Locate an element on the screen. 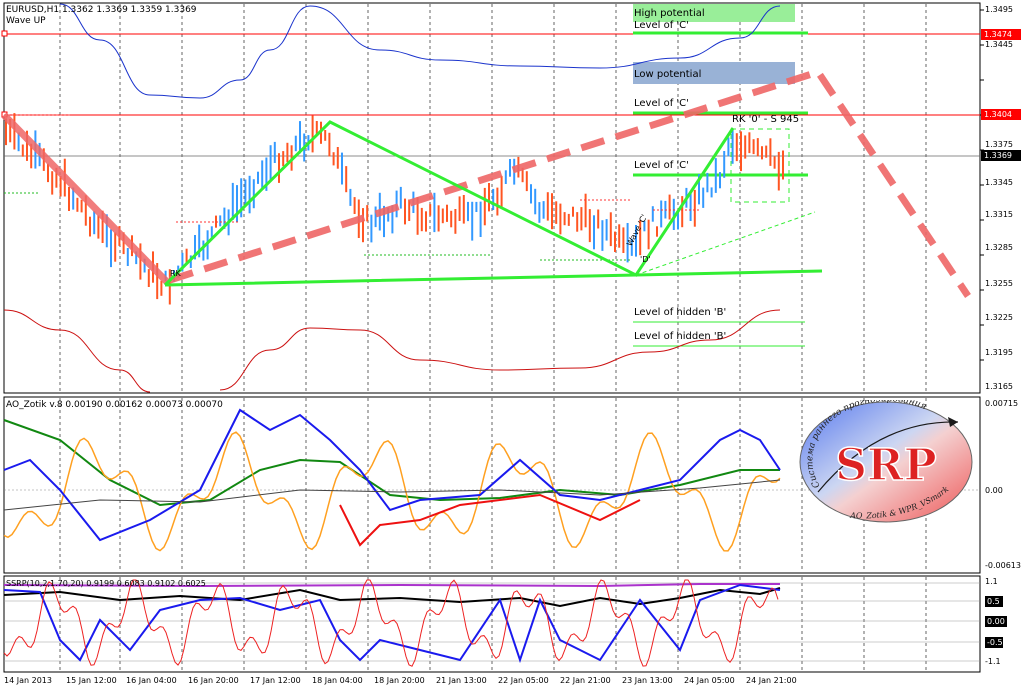 Image resolution: width=1024 pixels, height=691 pixels. srp-price-label: 0.00 is located at coordinates (996, 621).